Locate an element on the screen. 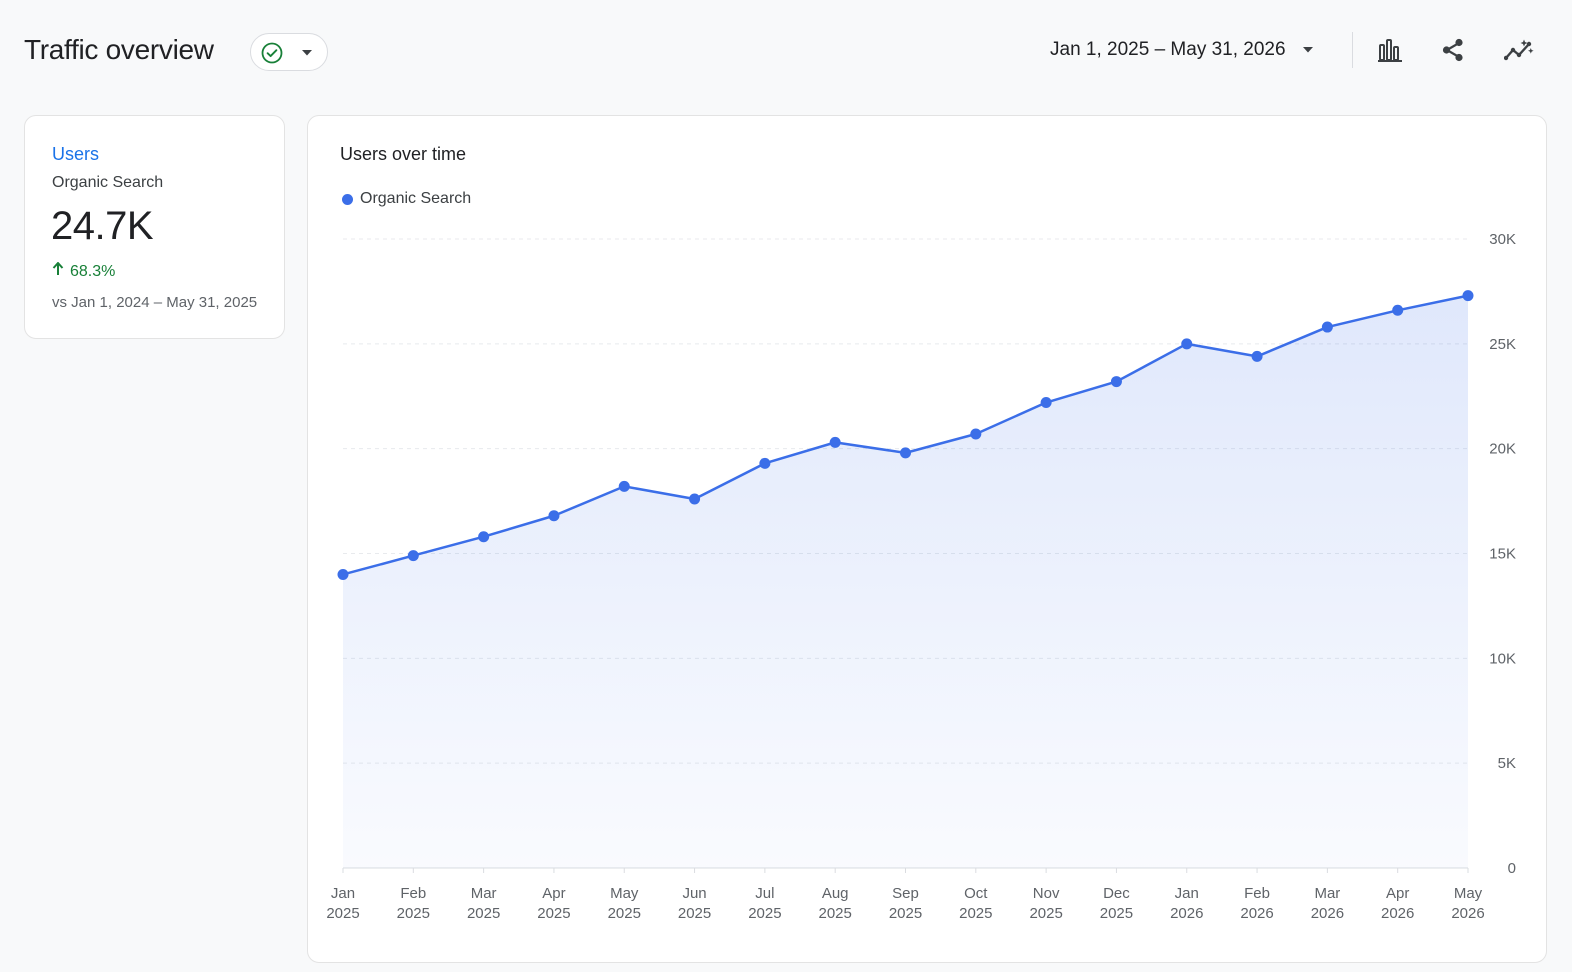 The width and height of the screenshot is (1572, 972). x-tick-label: Sep is located at coordinates (905, 893).